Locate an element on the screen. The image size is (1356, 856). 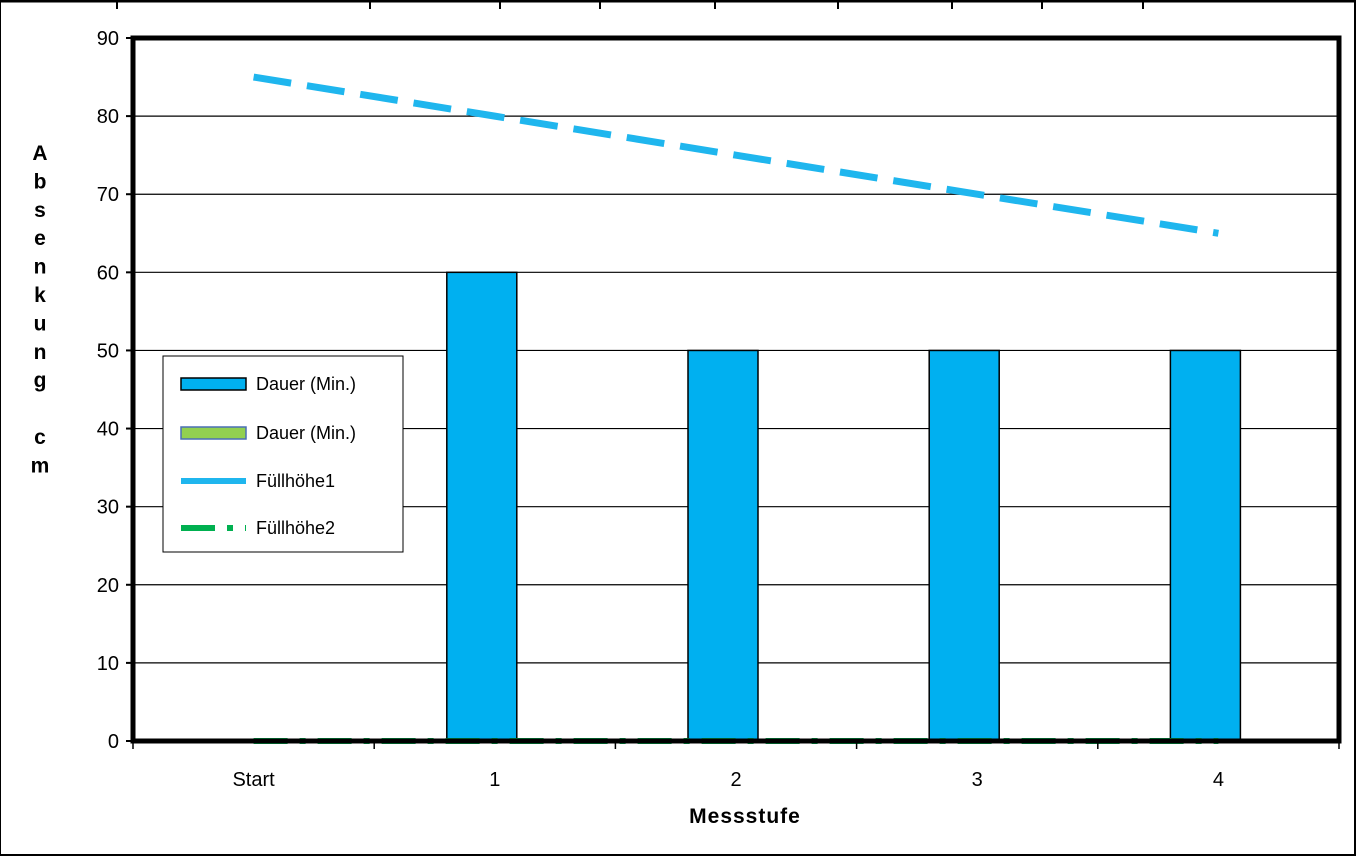
x-axis-title: Messstufe is located at coordinates (745, 816).